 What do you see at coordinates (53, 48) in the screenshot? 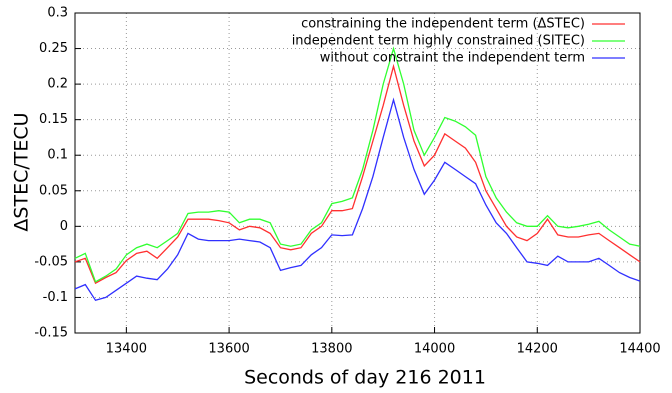
I see `y-tick-label: 0.25` at bounding box center [53, 48].